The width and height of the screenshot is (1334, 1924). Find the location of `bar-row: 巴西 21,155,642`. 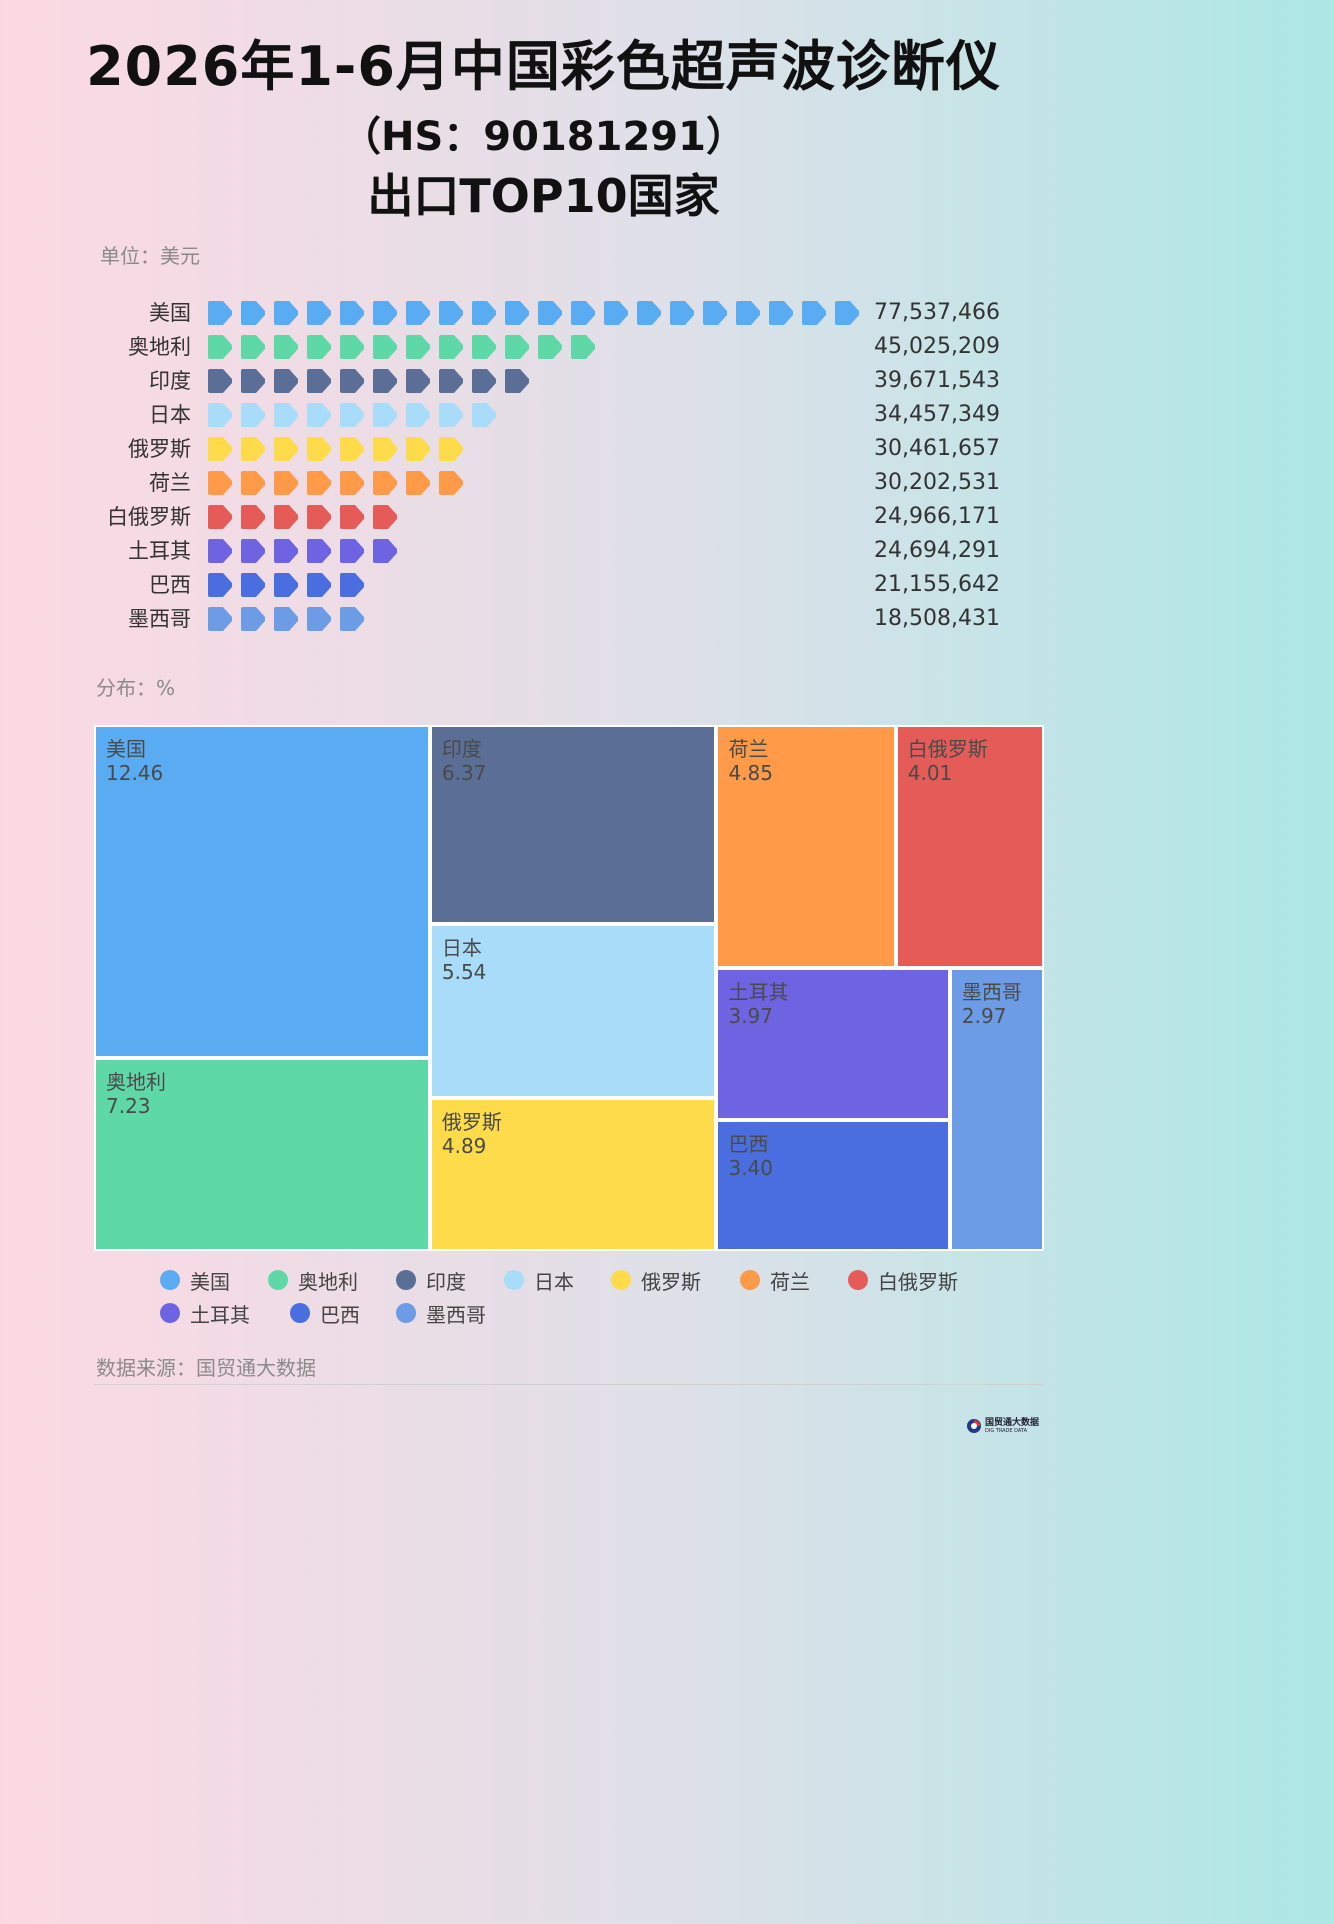

bar-row: 巴西 21,155,642 is located at coordinates (543, 585).